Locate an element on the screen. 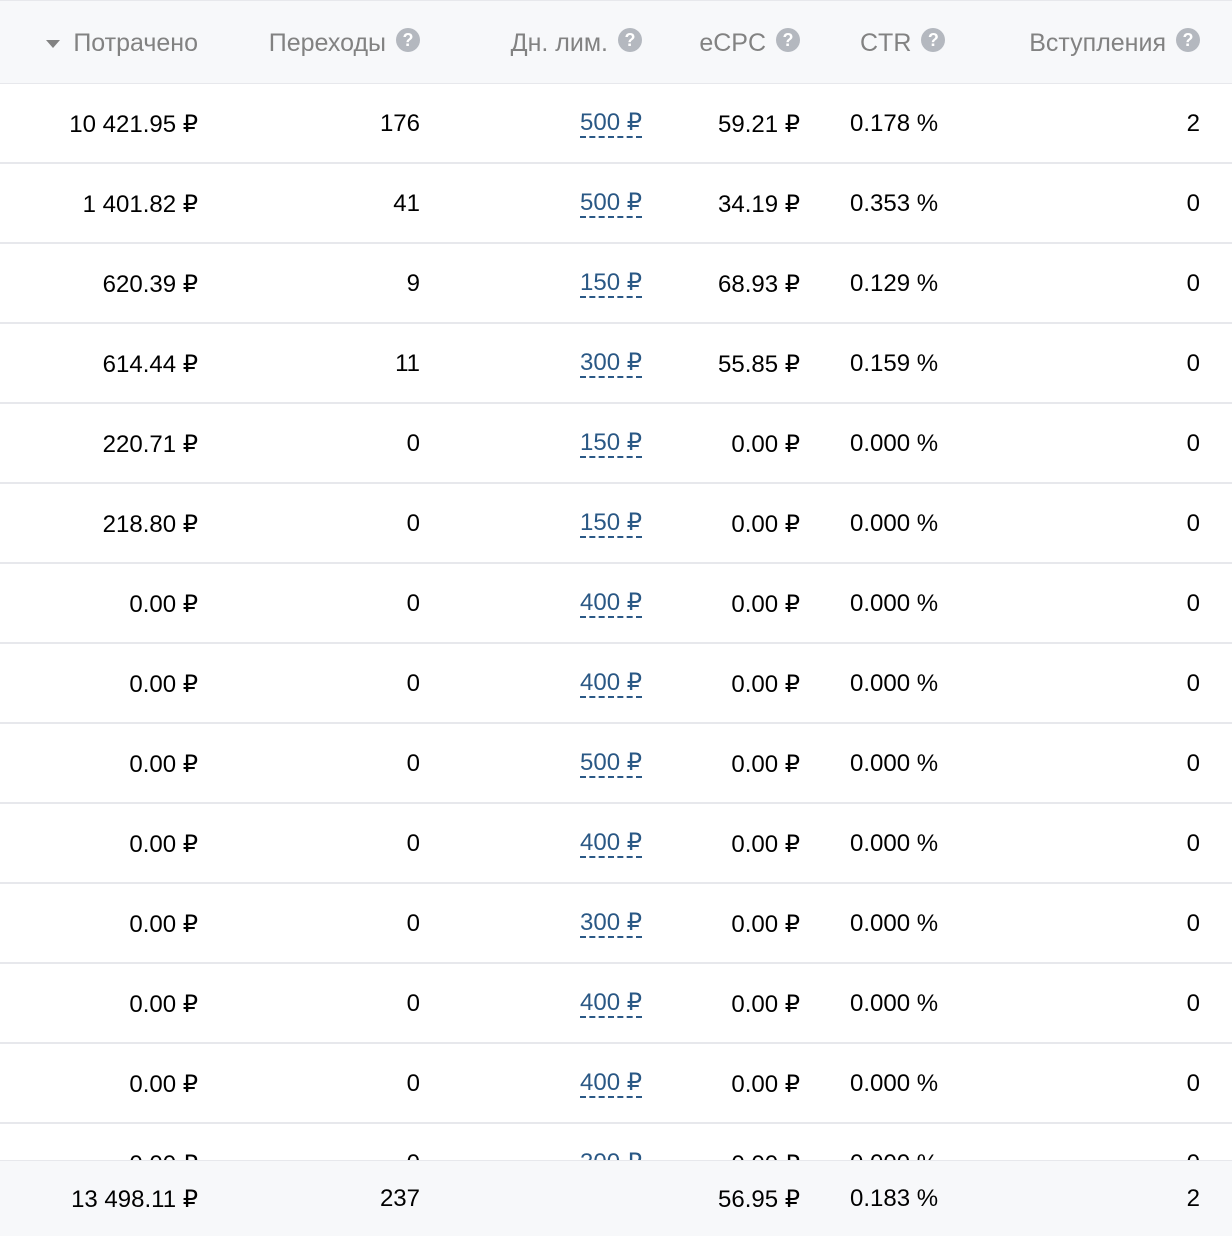  column-header-label: Потрачено is located at coordinates (135, 42).